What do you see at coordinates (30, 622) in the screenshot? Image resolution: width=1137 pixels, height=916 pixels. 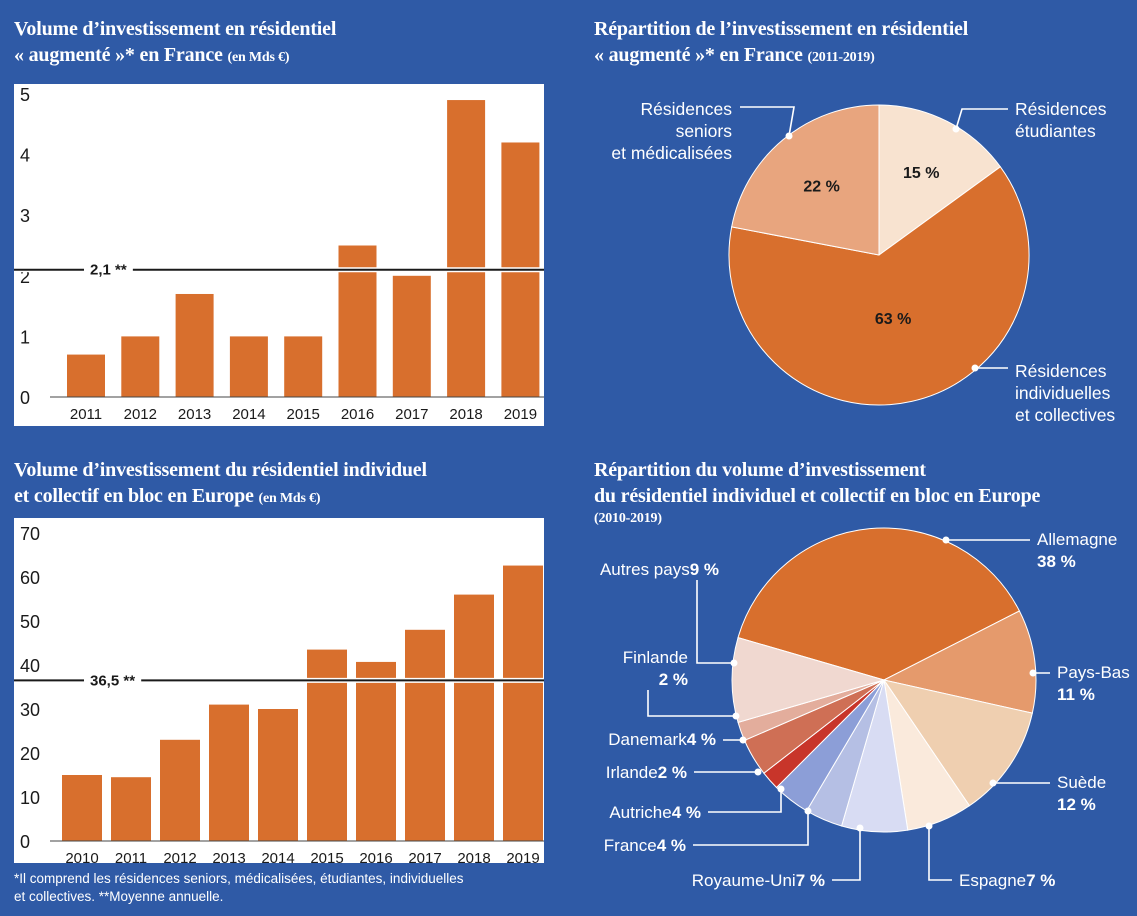 I see `y-tick-label: 50` at bounding box center [30, 622].